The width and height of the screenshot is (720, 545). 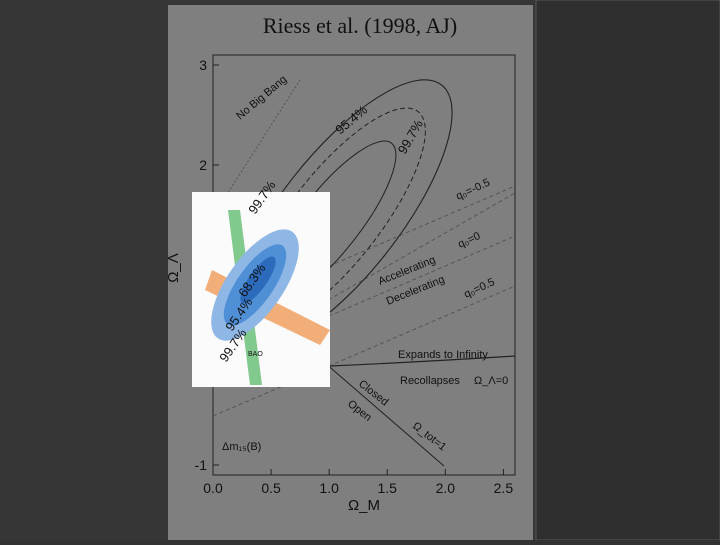 What do you see at coordinates (443, 355) in the screenshot?
I see `annotation: Expands to Infinity` at bounding box center [443, 355].